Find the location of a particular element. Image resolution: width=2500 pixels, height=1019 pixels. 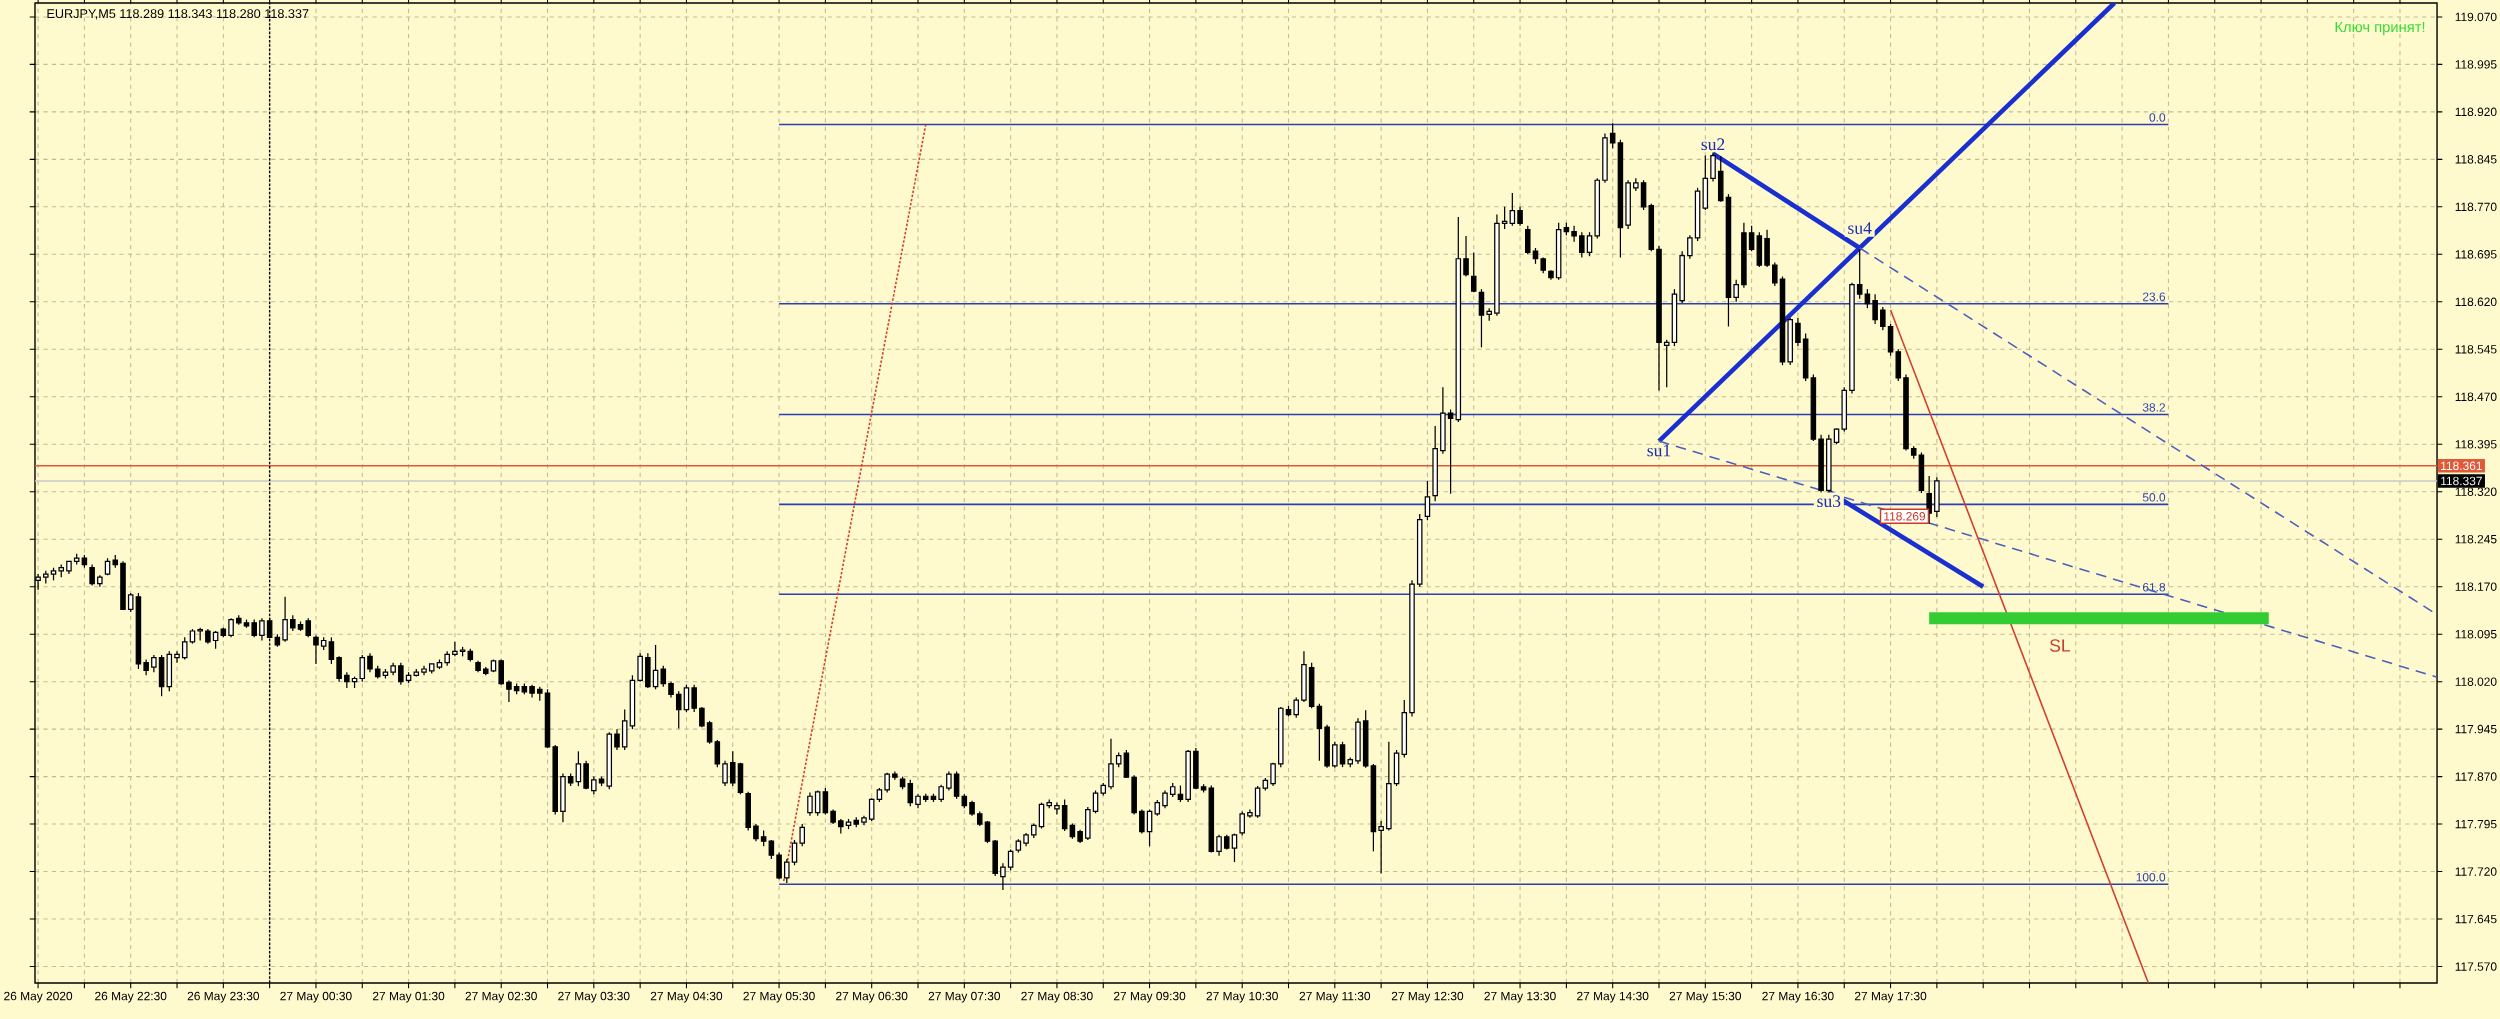

x-tick-label: 27 May 03:30 is located at coordinates (594, 997).